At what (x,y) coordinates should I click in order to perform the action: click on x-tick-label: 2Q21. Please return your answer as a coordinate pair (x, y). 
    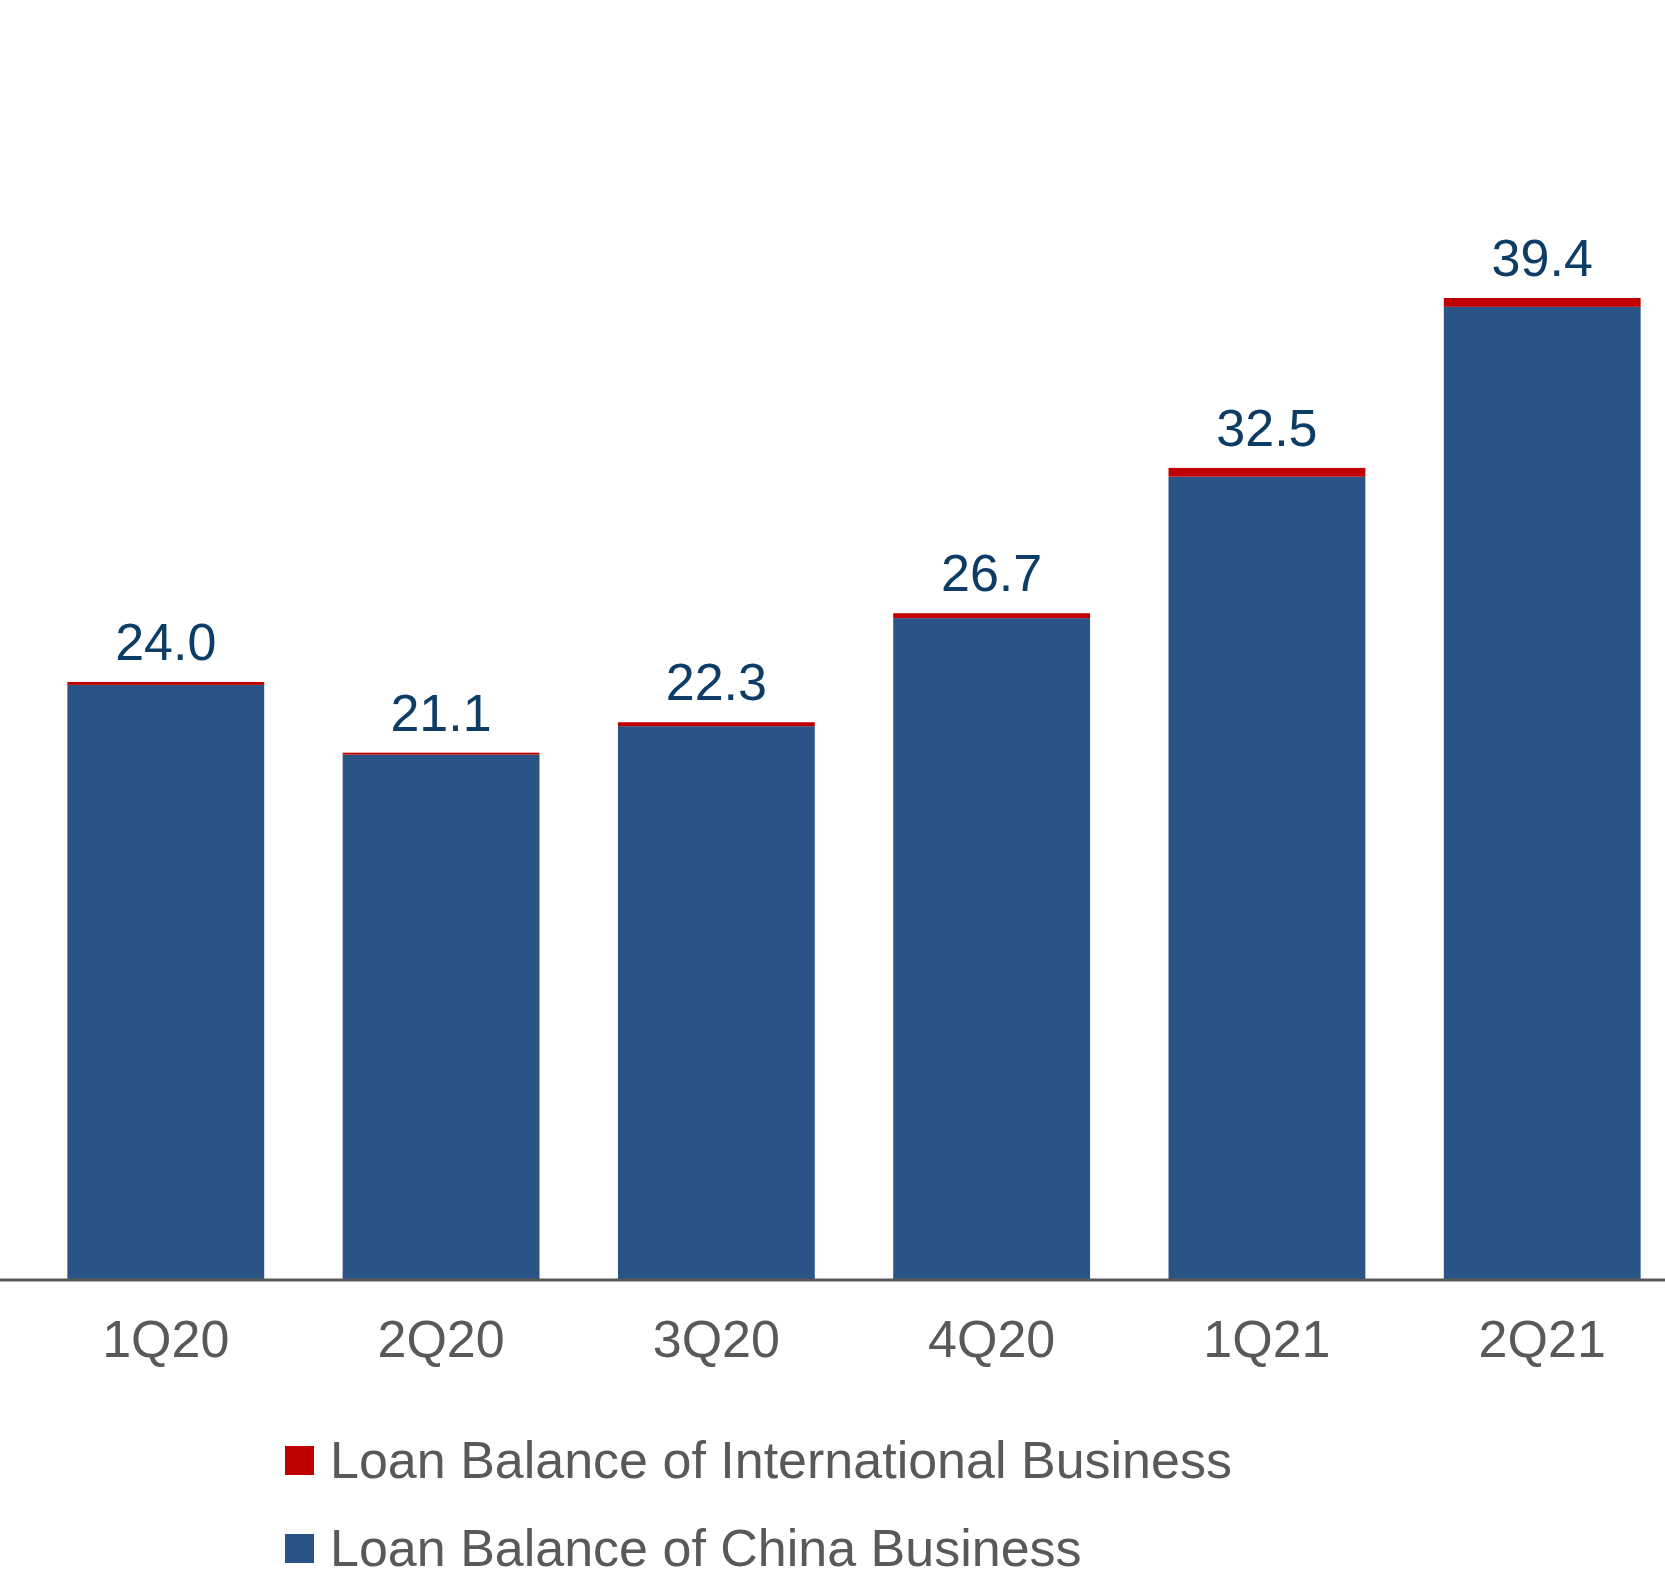
    Looking at the image, I should click on (1542, 1338).